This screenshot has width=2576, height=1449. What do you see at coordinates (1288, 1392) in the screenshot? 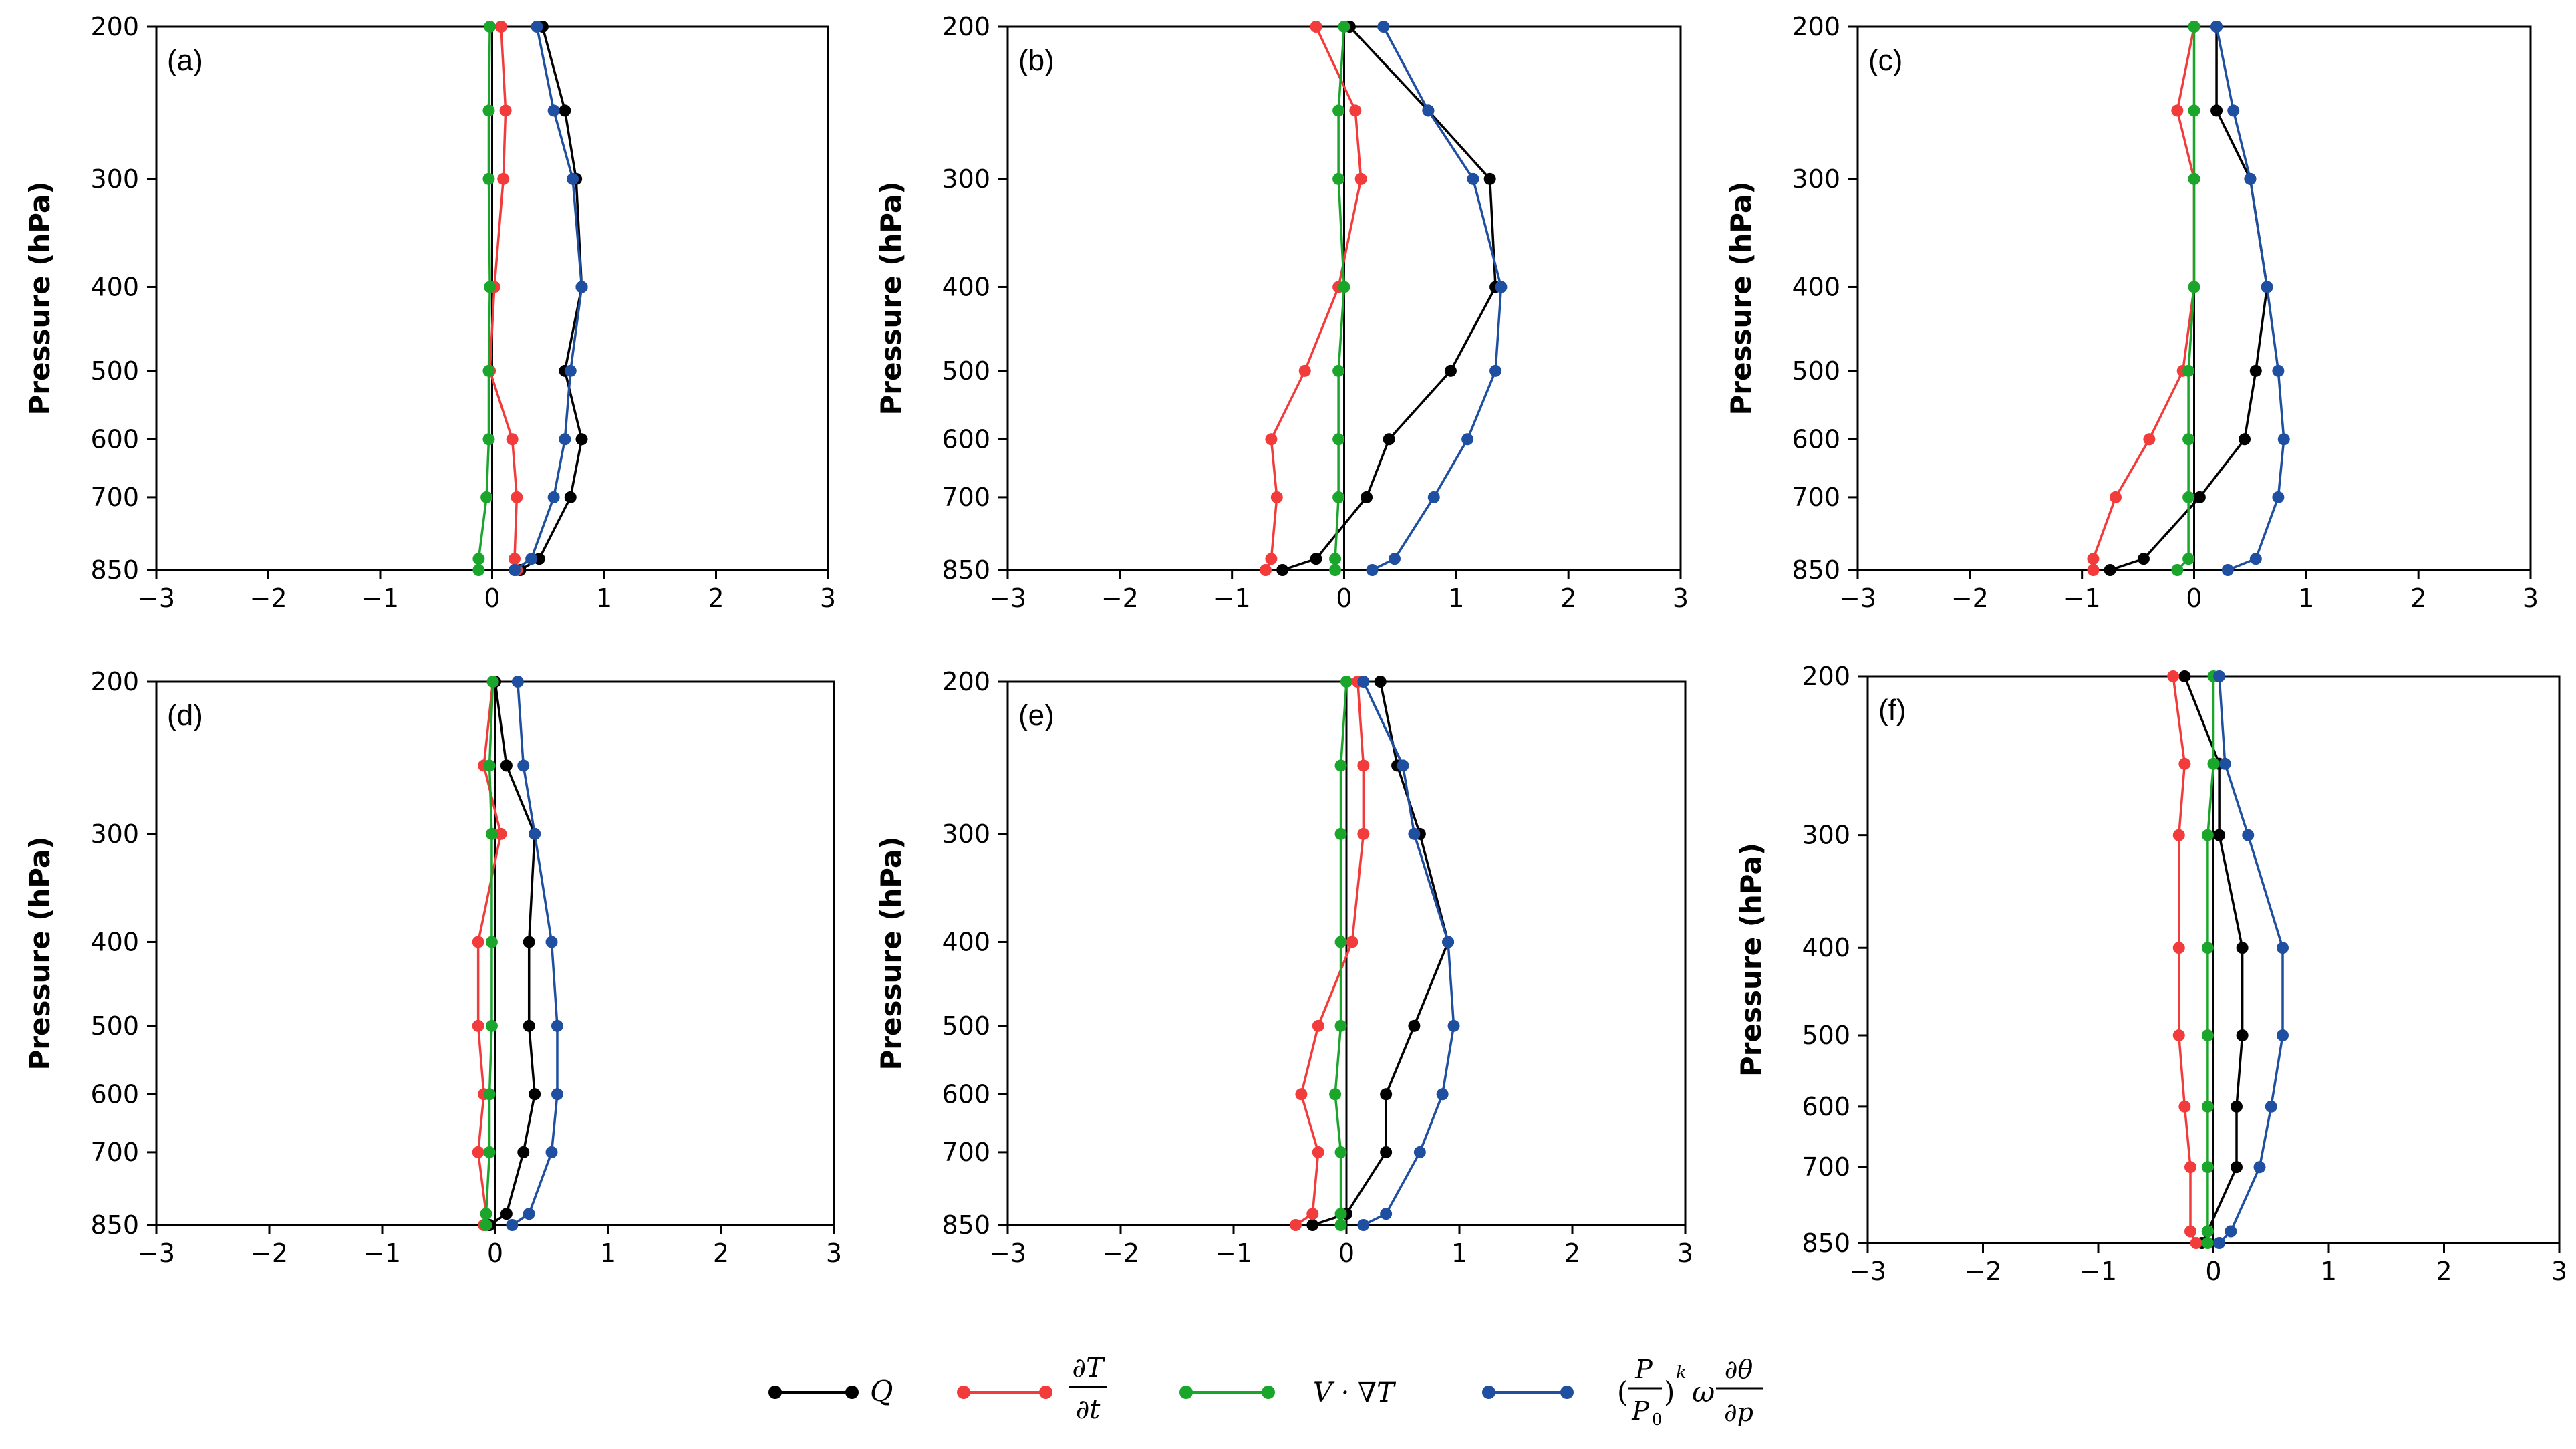
I see `legend-item-advection: V · ∇T` at bounding box center [1288, 1392].